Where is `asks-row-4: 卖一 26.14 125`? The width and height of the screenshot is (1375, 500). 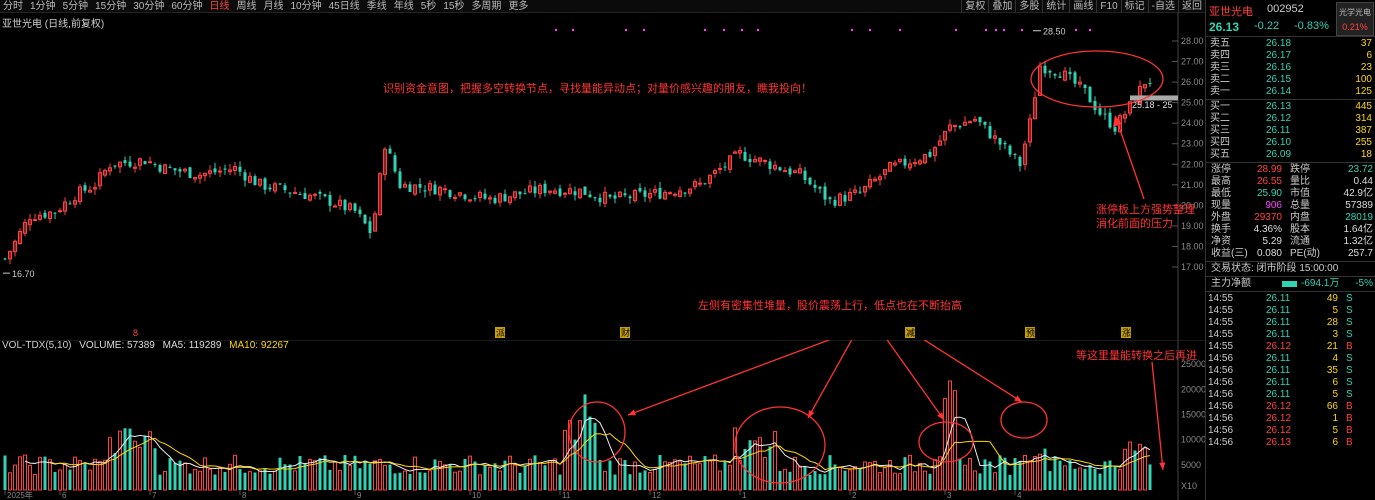
asks-row-4: 卖一 26.14 125 is located at coordinates (1291, 91).